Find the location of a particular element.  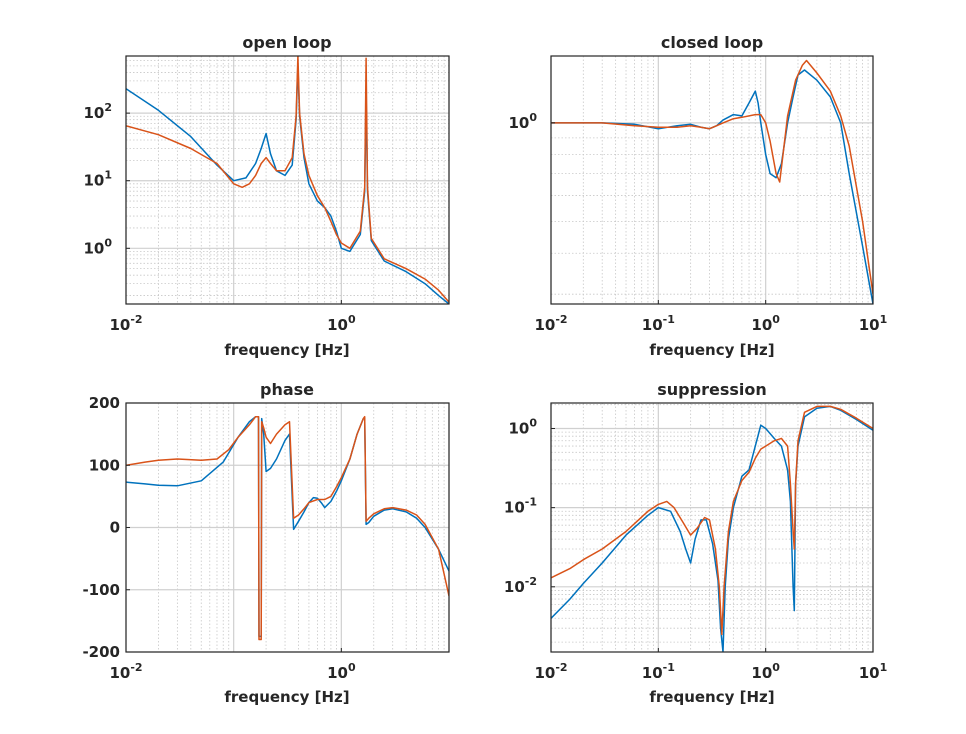

y-tick-label: 10⁻¹ is located at coordinates (520, 506).